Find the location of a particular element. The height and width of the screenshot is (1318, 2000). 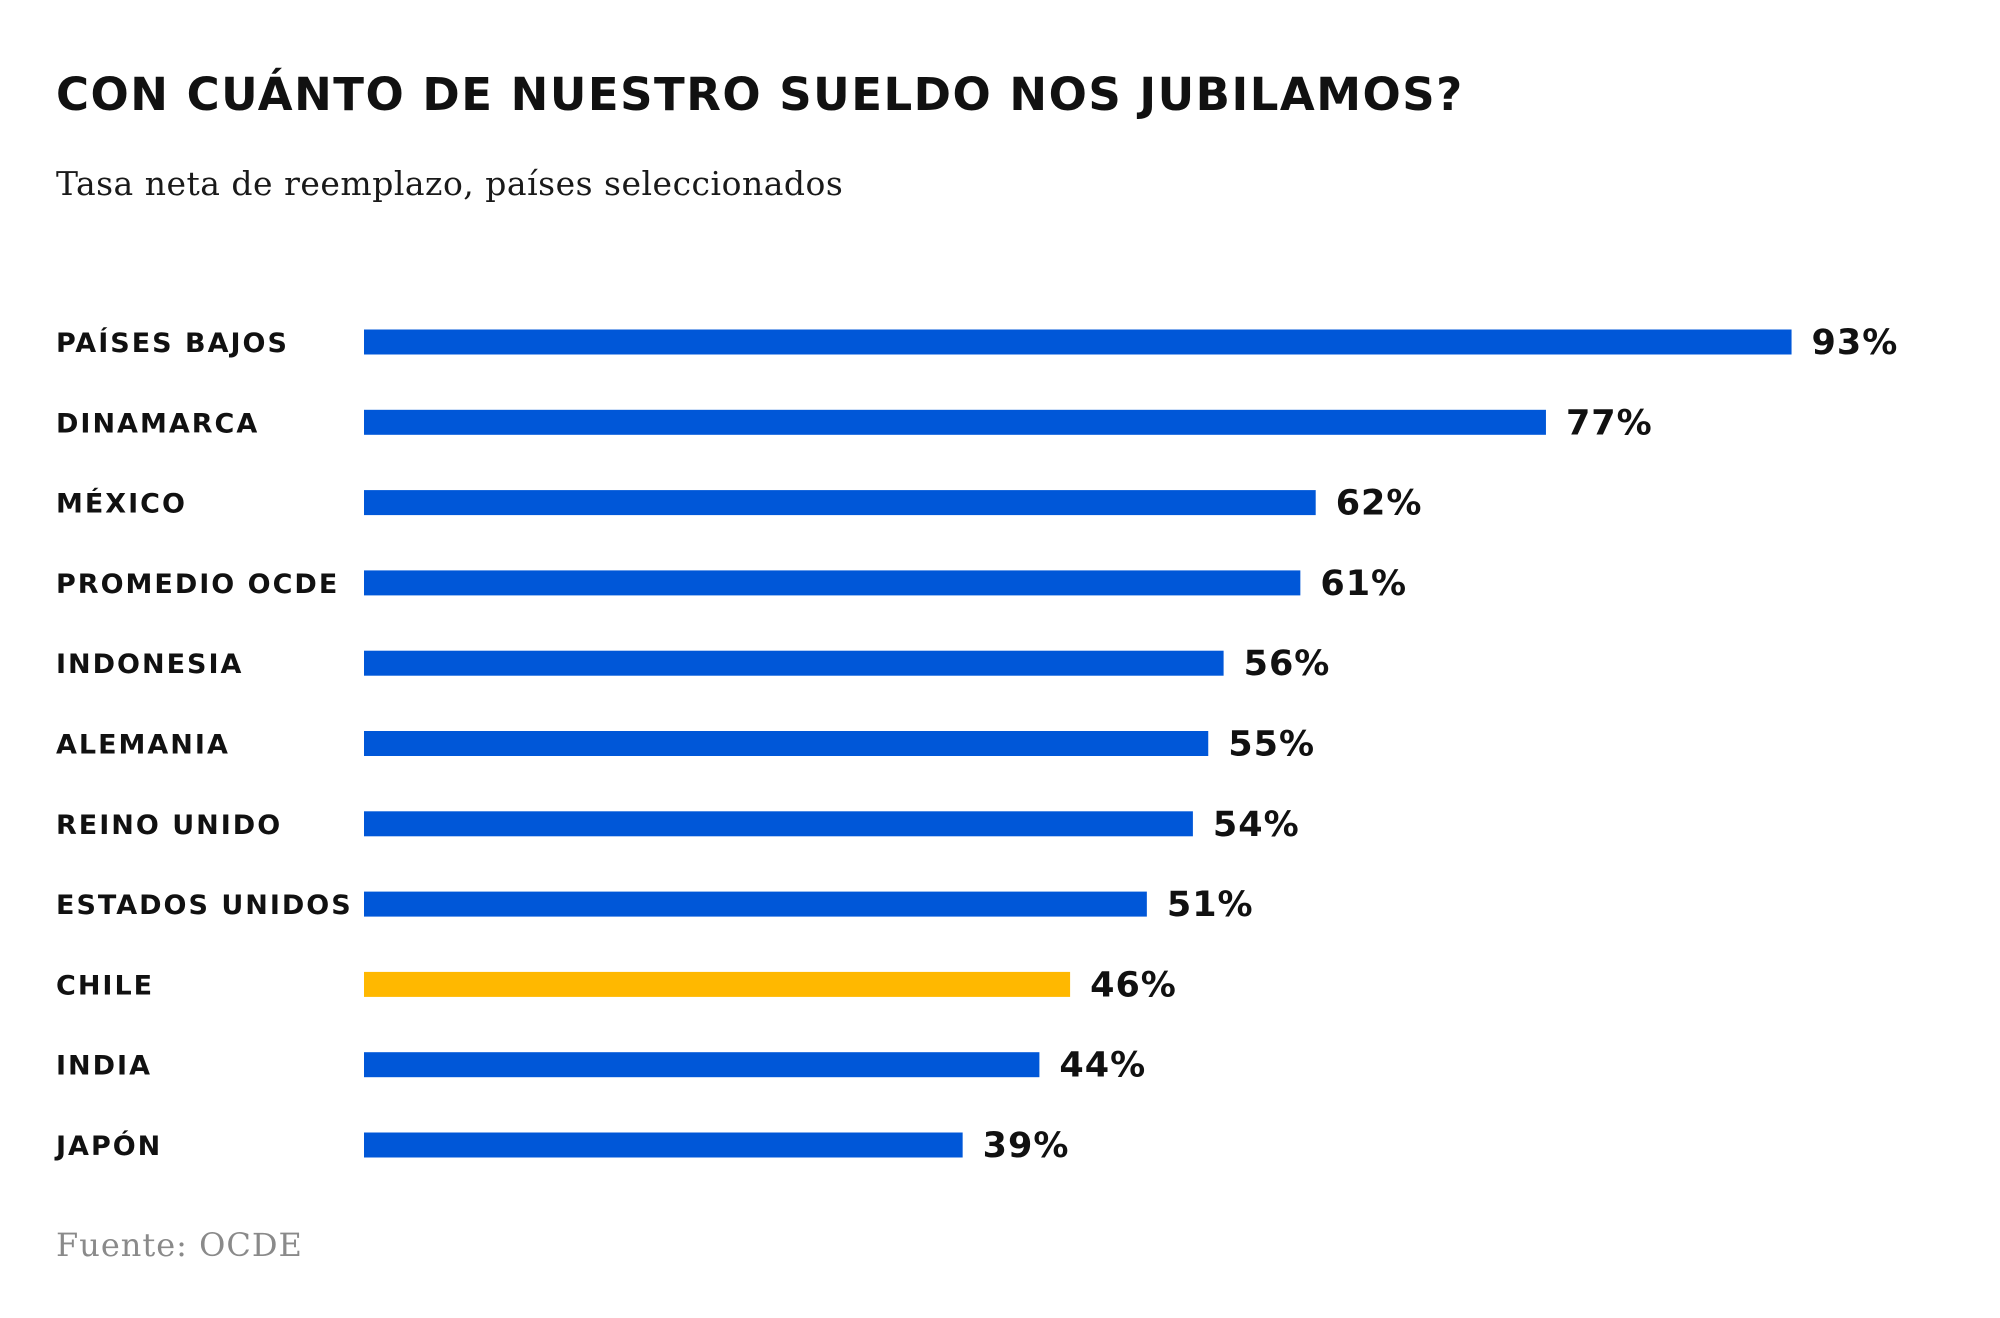

value-label-india: 44% is located at coordinates (1102, 1066).